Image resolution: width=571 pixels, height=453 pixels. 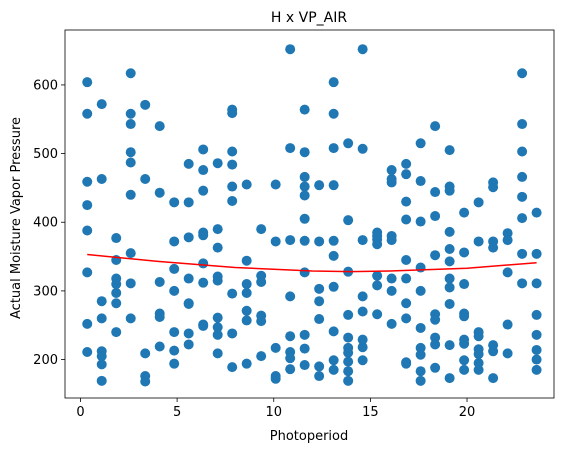 I want to click on y-axis-title: Actual Moisture Vapor Pressure, so click(x=16, y=218).